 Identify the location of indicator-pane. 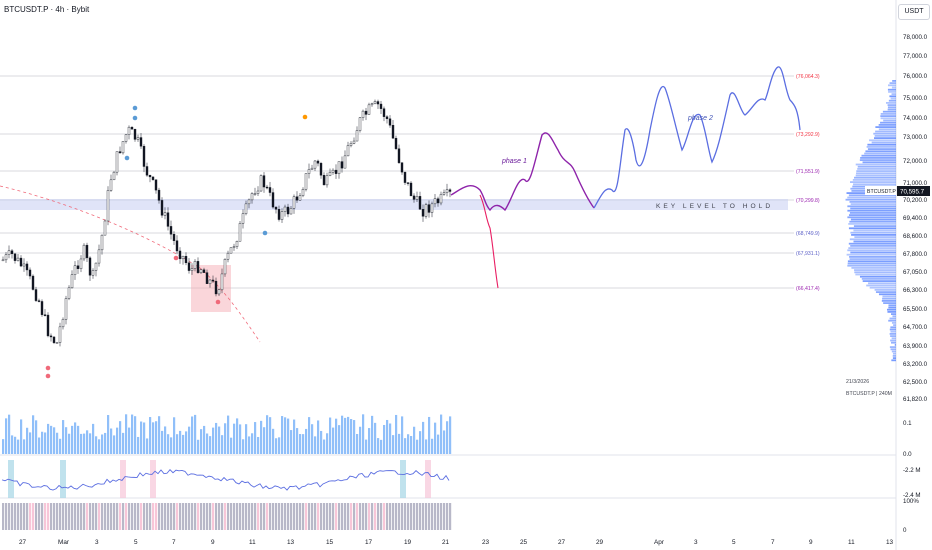
(226, 495).